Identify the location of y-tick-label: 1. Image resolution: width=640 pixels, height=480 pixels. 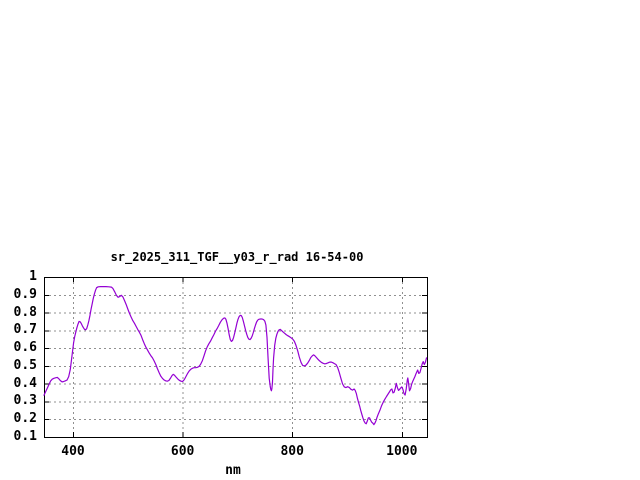
(33, 276).